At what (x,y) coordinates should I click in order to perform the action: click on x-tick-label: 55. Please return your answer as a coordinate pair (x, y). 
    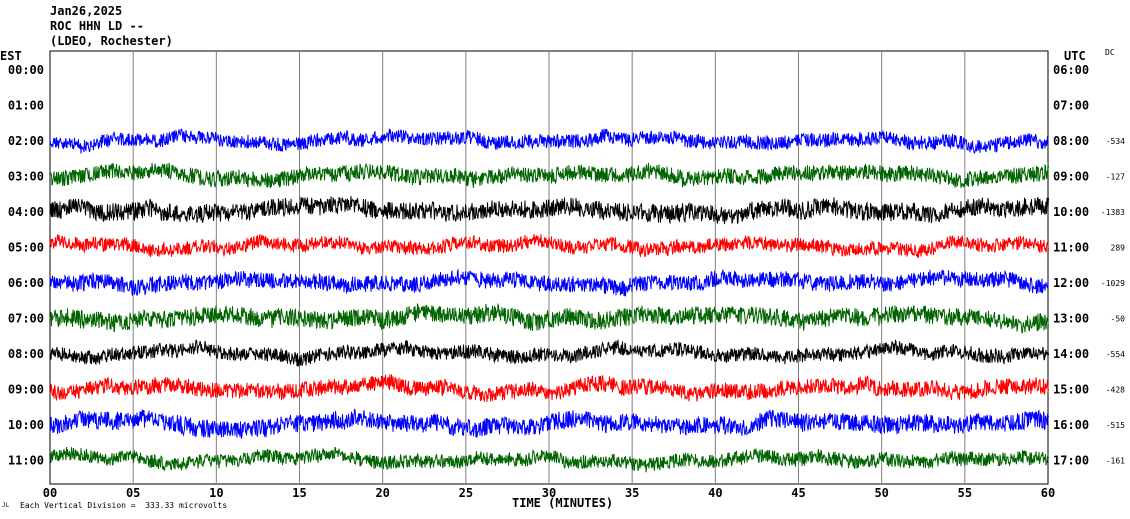
    Looking at the image, I should click on (965, 493).